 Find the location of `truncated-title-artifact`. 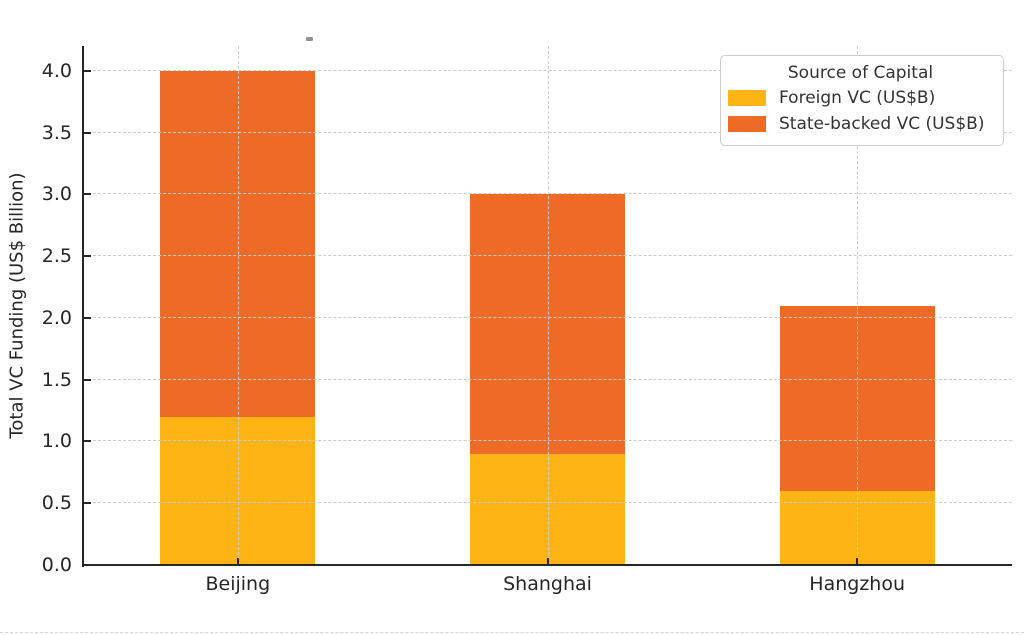

truncated-title-artifact is located at coordinates (309, 39).